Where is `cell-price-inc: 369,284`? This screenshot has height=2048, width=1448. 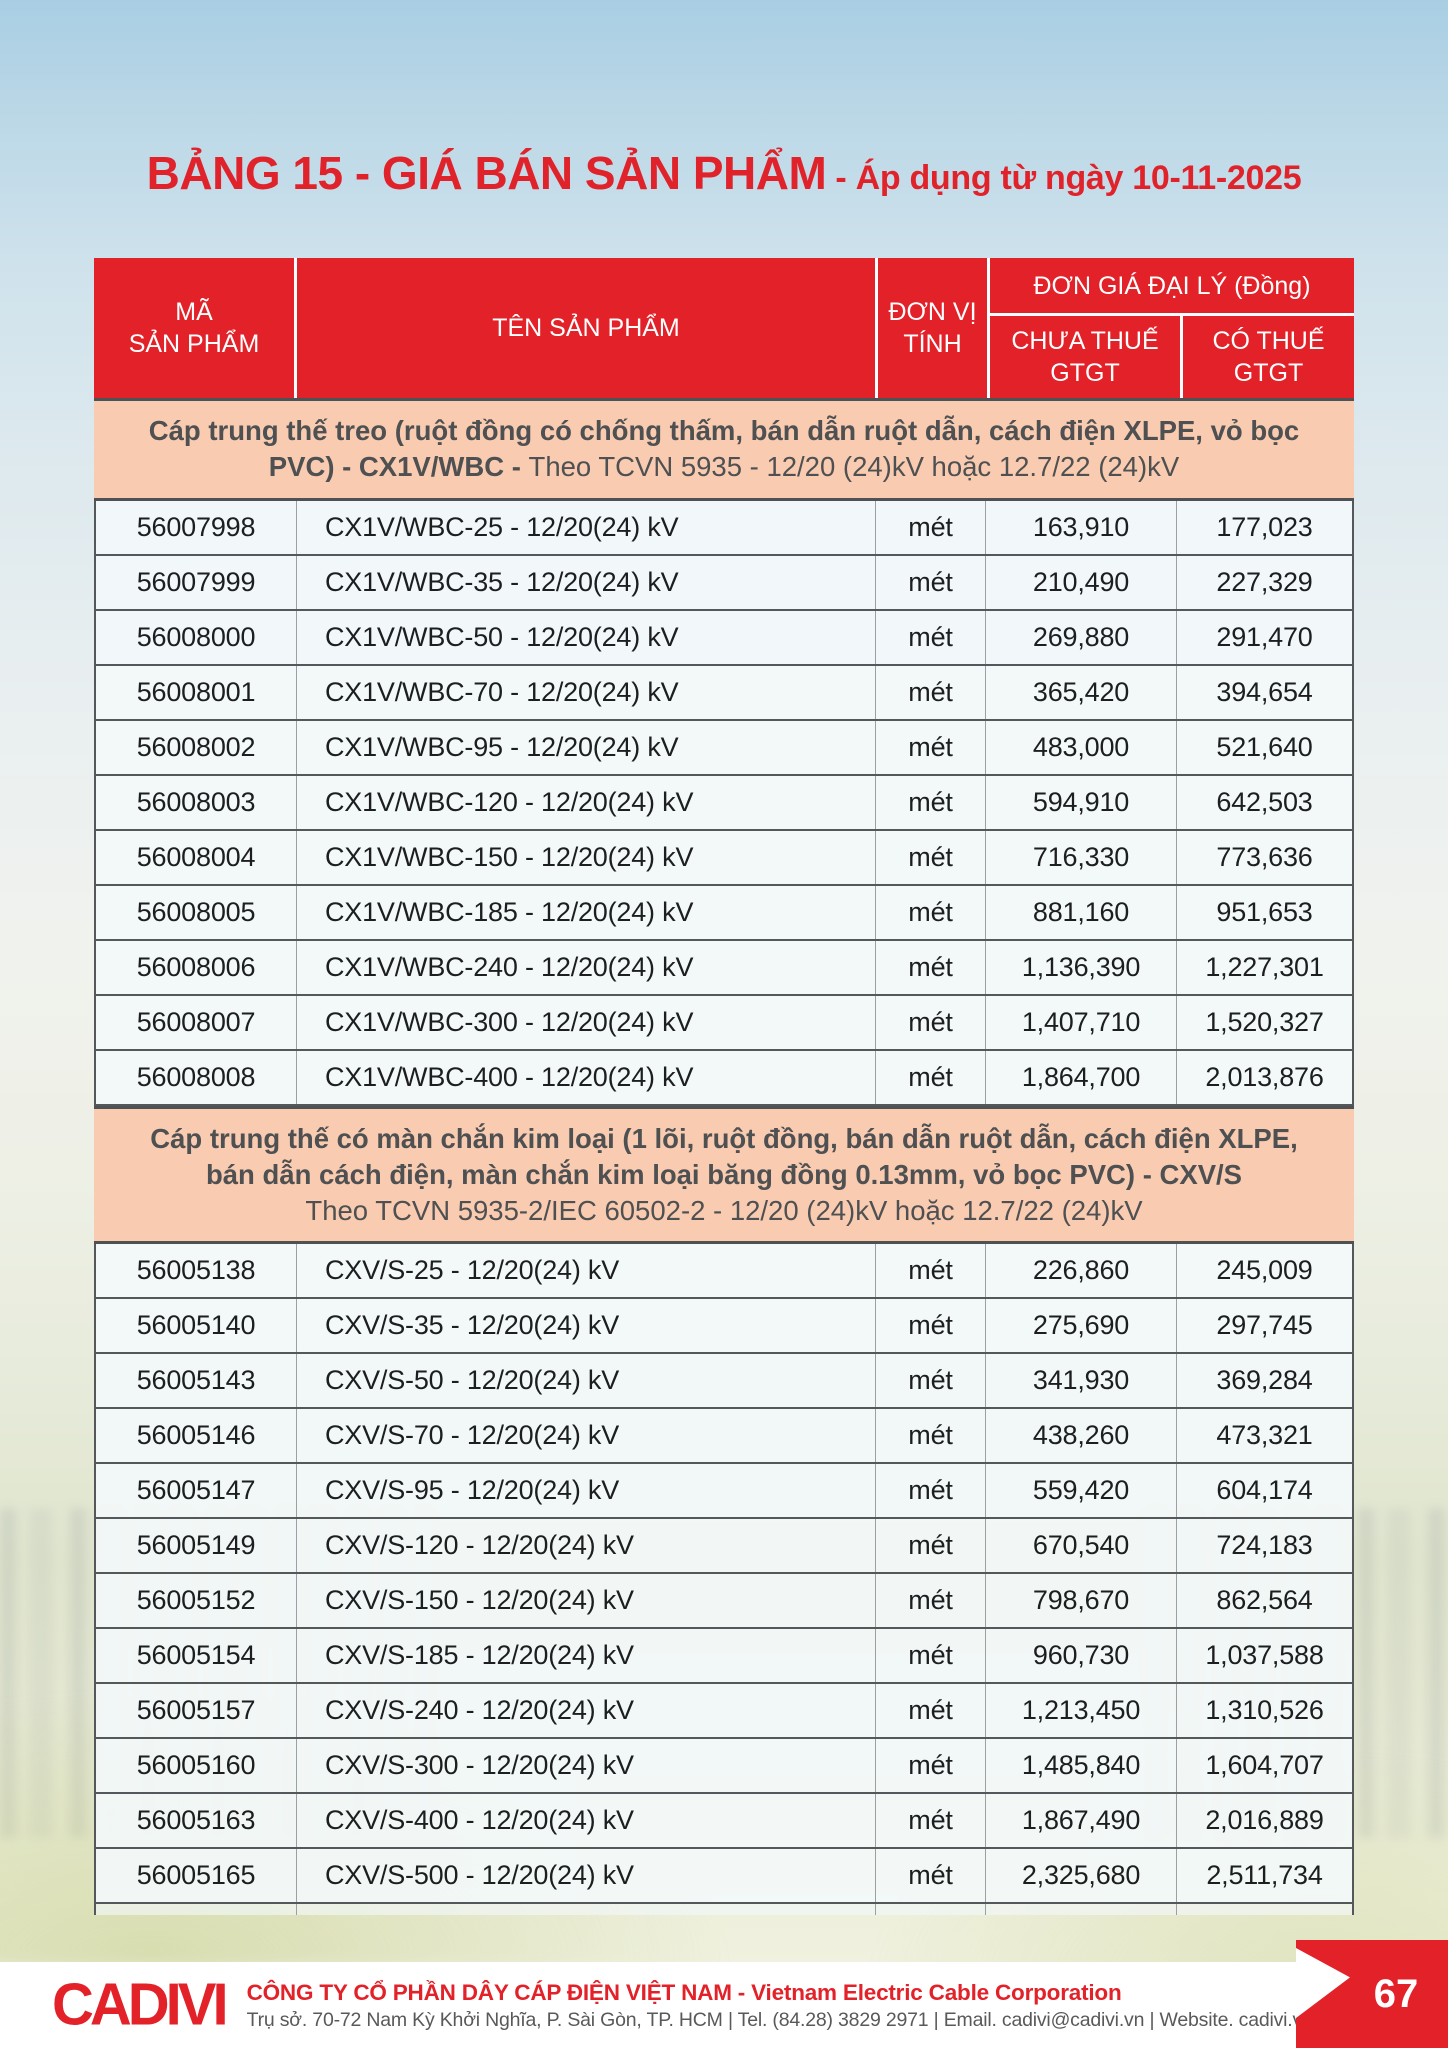
cell-price-inc: 369,284 is located at coordinates (1264, 1380).